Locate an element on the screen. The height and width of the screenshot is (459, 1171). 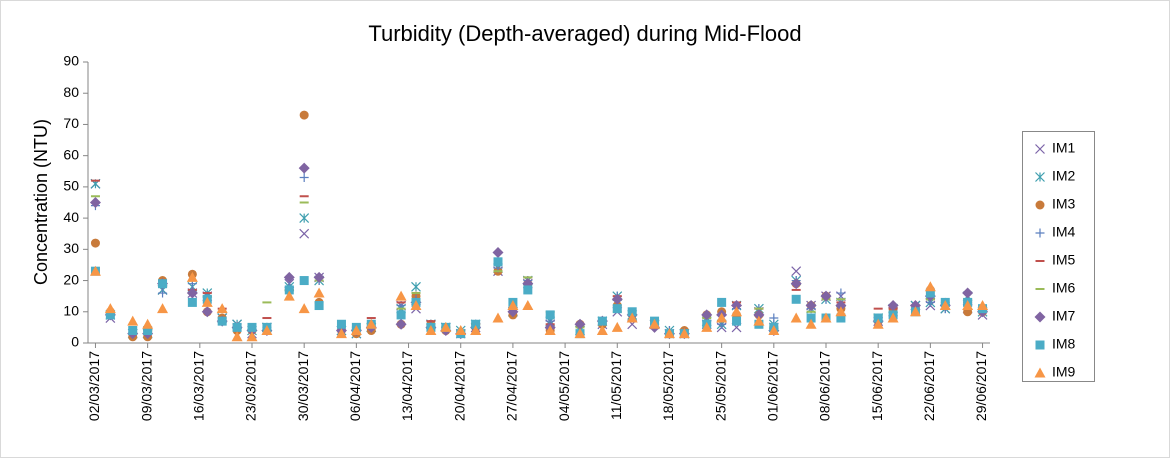
x-tick-label: 30/03/2017 is located at coordinates (303, 386).